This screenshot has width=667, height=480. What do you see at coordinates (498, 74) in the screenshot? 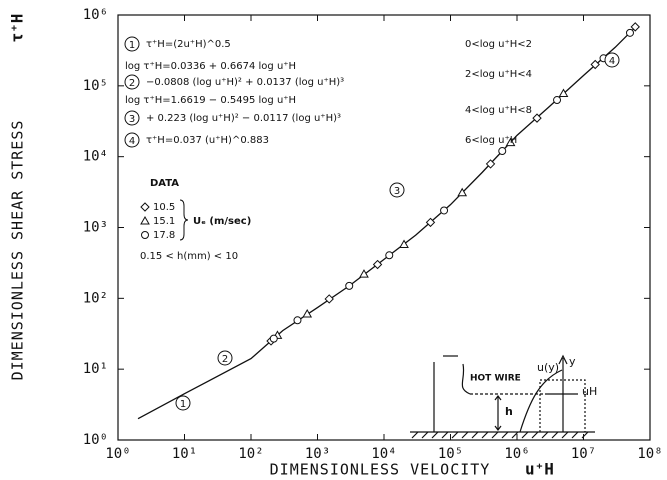
I see `equation-range: 2<log u⁺H<4` at bounding box center [498, 74].